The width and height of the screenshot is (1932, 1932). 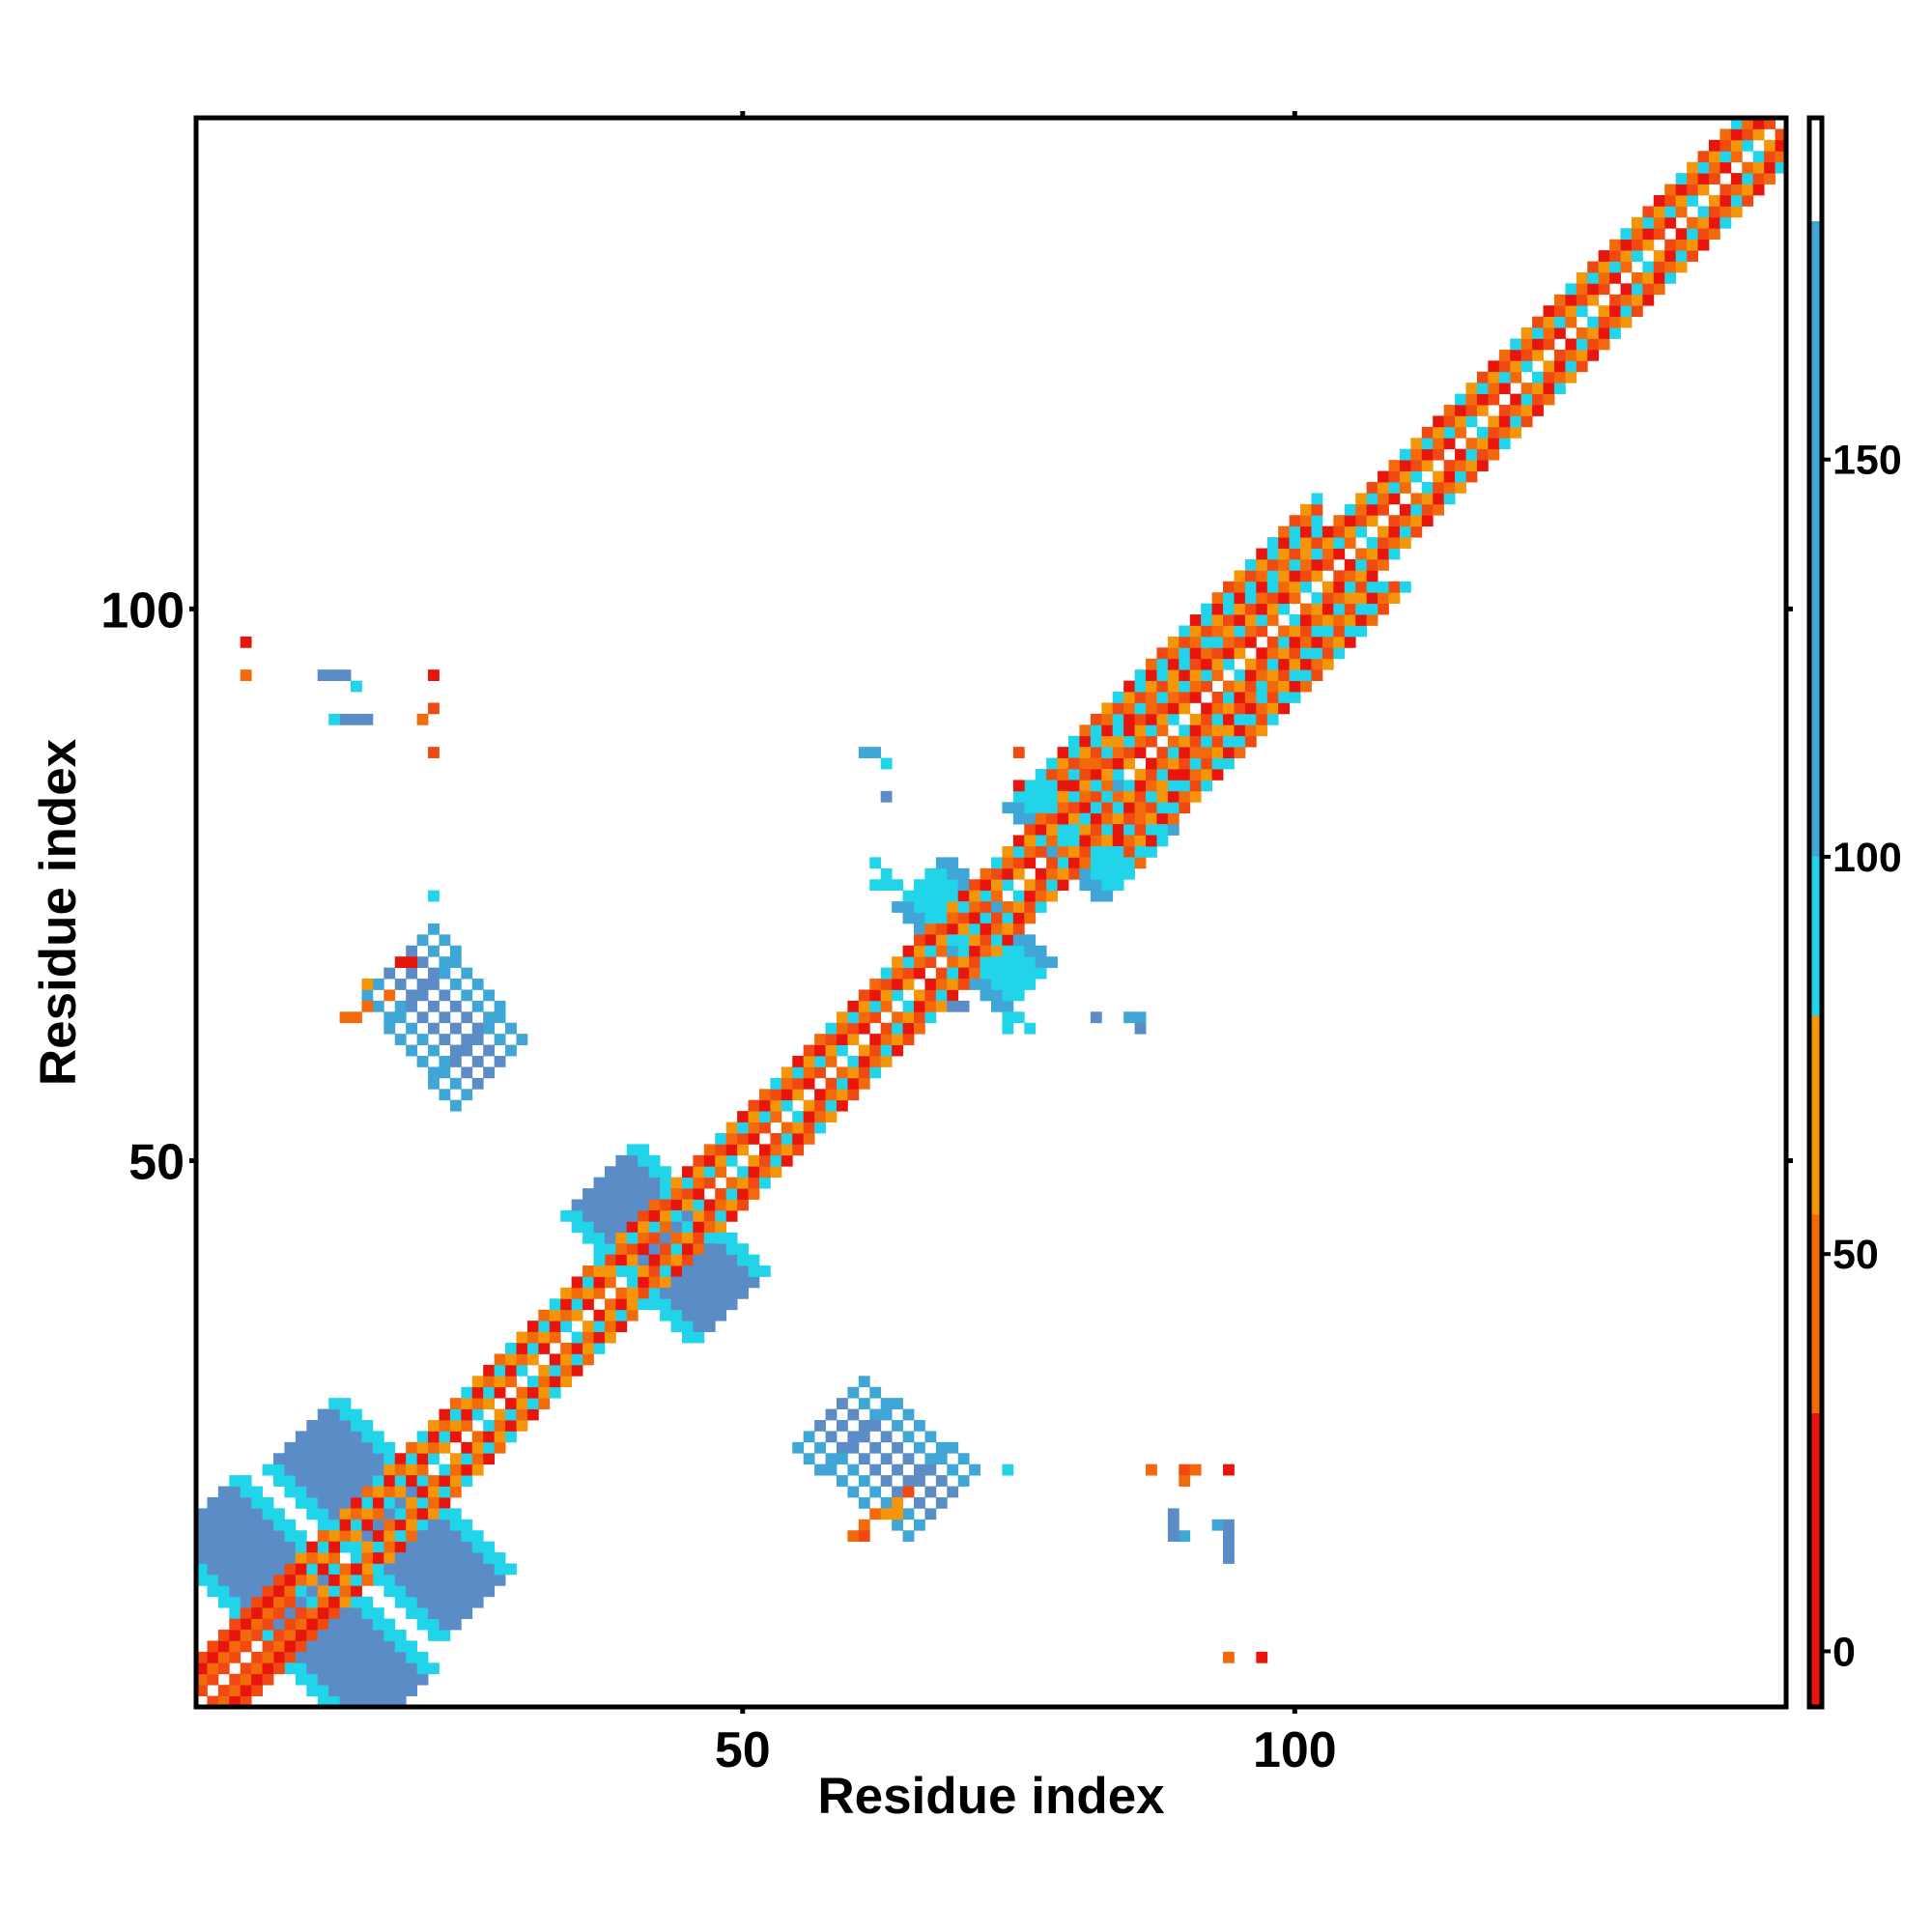 I want to click on colorbar-frame, so click(x=1815, y=912).